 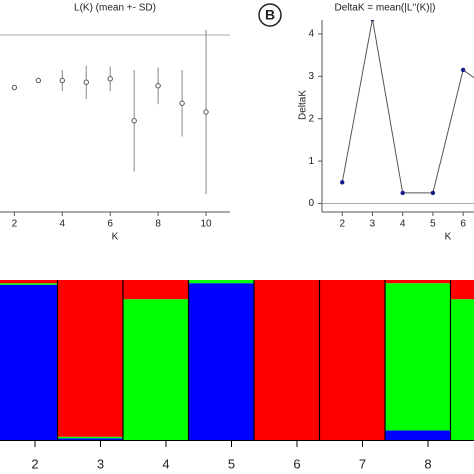 What do you see at coordinates (311, 34) in the screenshot?
I see `y-tick-label: 4` at bounding box center [311, 34].